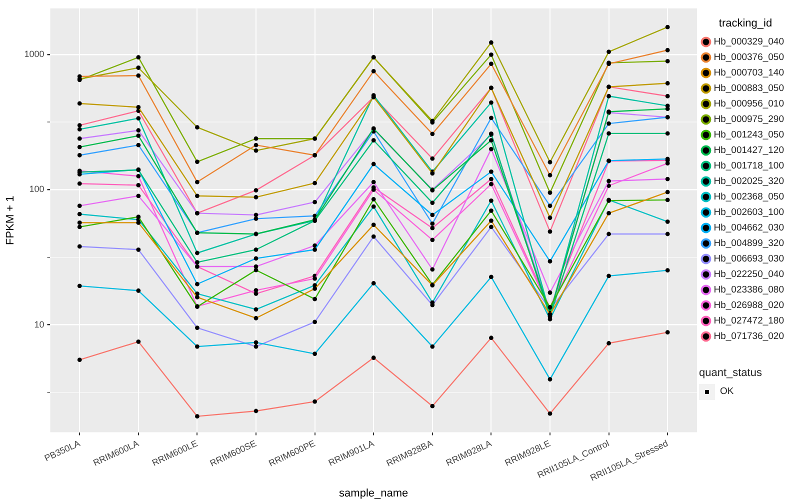  I want to click on legend-label: Hb_071736_020, so click(749, 336).